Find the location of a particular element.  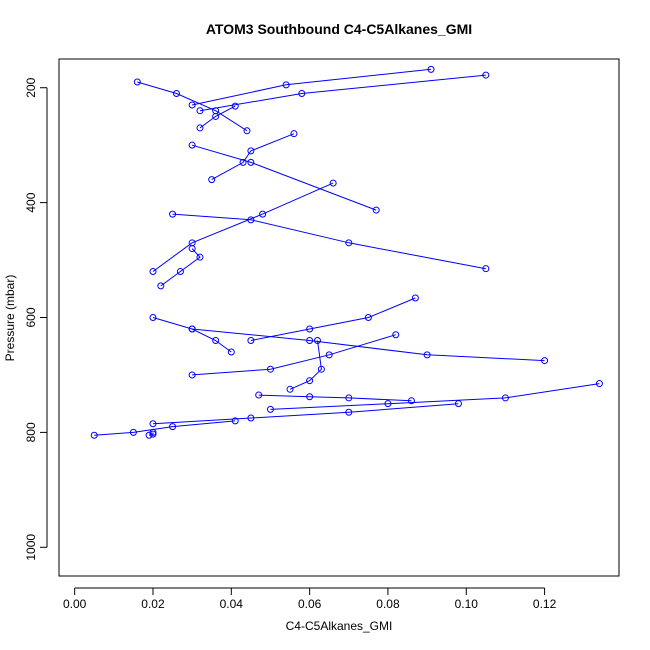

chart-title: ATOM3 Southbound C4-C5Alkanes_GMI is located at coordinates (339, 29).